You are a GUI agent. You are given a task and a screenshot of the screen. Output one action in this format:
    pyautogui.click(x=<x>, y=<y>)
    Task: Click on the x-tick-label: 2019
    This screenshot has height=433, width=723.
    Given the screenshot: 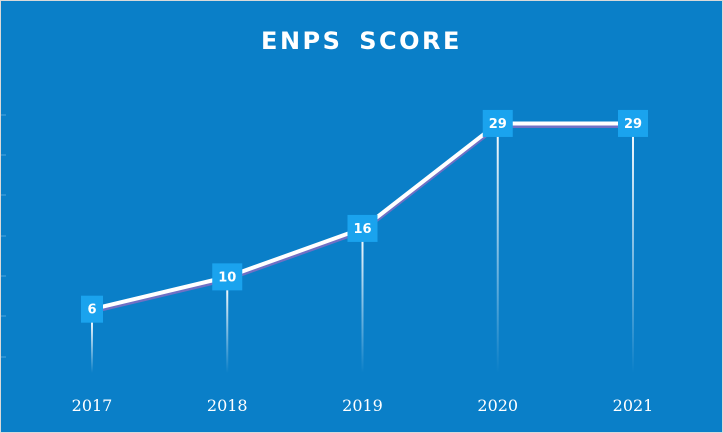 What is the action you would take?
    pyautogui.click(x=362, y=405)
    